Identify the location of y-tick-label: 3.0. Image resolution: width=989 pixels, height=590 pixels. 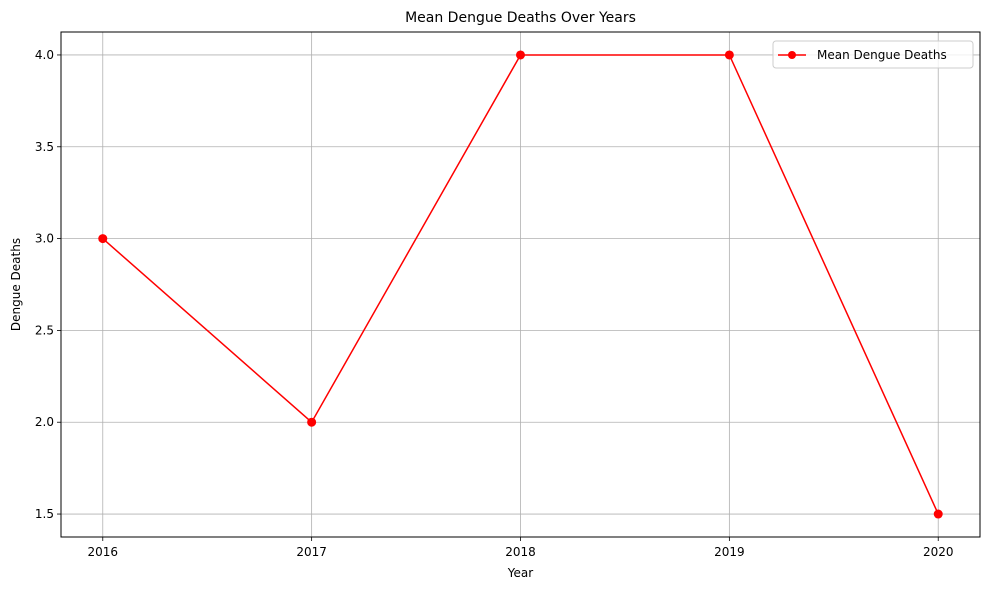
(44, 239).